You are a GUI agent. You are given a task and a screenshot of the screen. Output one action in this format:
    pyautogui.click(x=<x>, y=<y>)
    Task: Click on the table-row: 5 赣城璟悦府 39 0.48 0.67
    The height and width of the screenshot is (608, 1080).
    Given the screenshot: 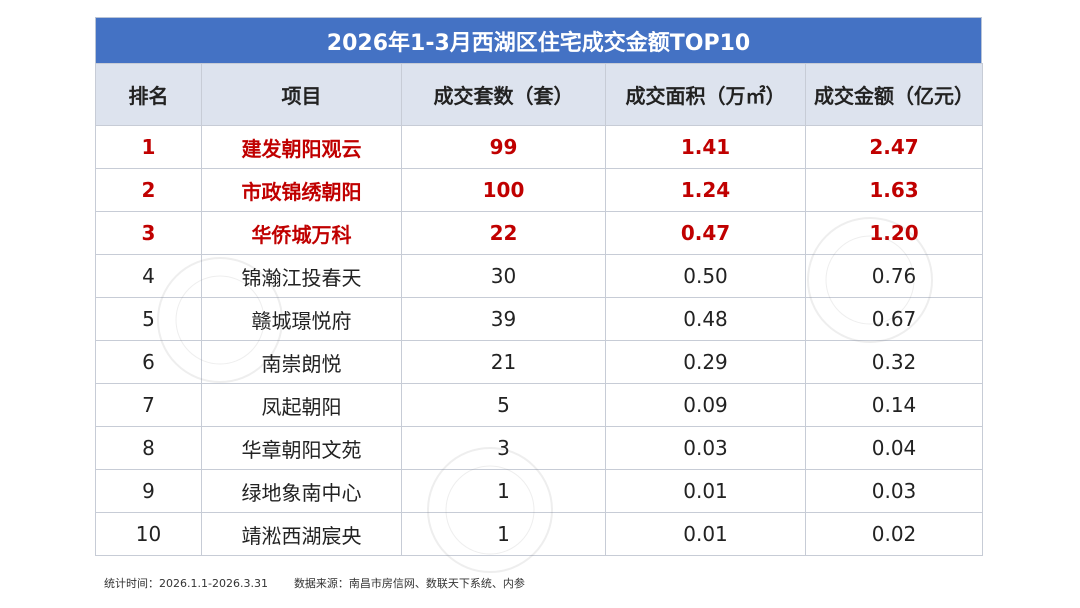 What is the action you would take?
    pyautogui.click(x=539, y=319)
    